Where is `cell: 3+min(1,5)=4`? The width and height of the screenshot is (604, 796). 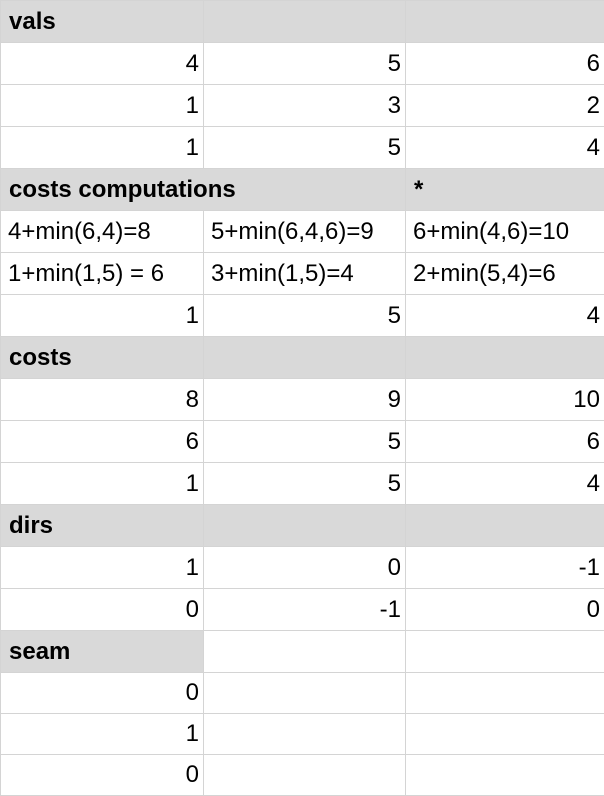
cell: 3+min(1,5)=4 is located at coordinates (305, 274).